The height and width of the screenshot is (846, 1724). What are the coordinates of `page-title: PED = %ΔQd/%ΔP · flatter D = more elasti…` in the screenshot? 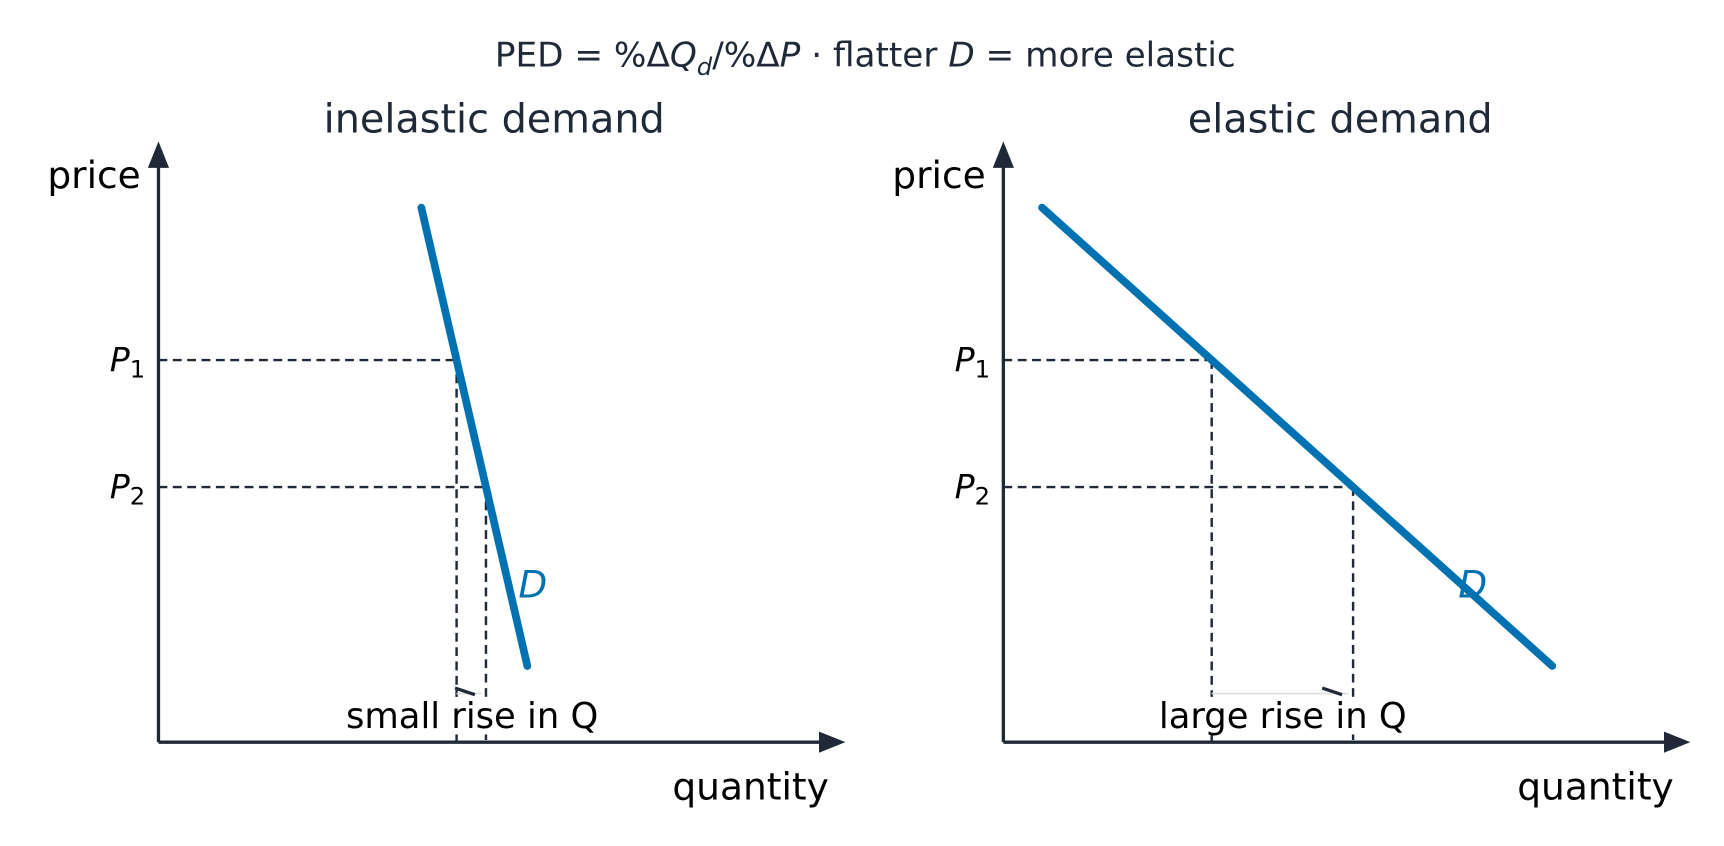 It's located at (865, 58).